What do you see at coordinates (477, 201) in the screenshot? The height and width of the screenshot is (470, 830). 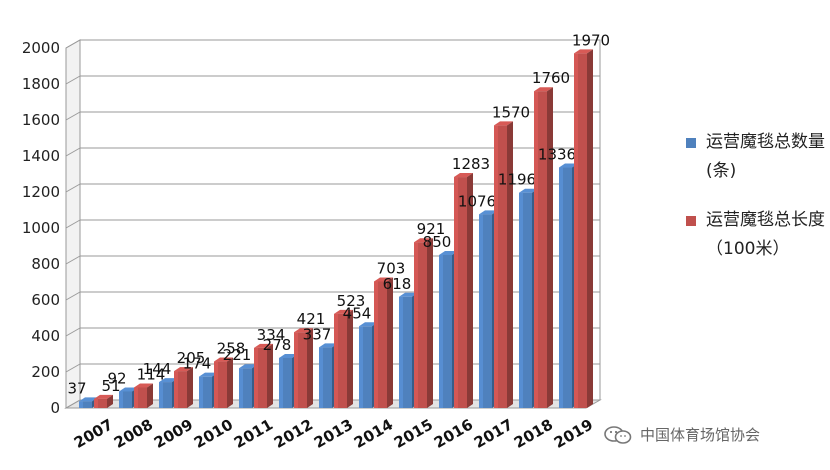 I see `data-label-count: 1076` at bounding box center [477, 201].